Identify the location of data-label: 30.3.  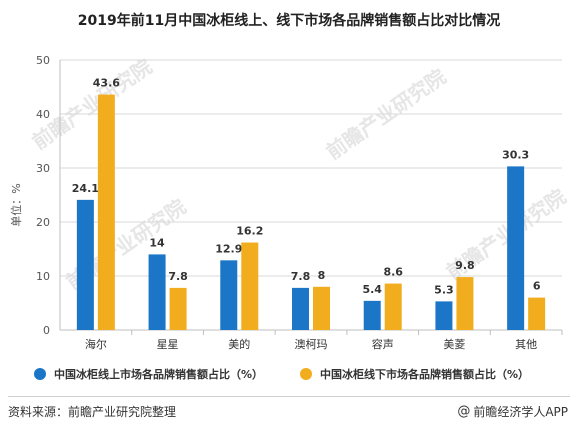
(515, 154).